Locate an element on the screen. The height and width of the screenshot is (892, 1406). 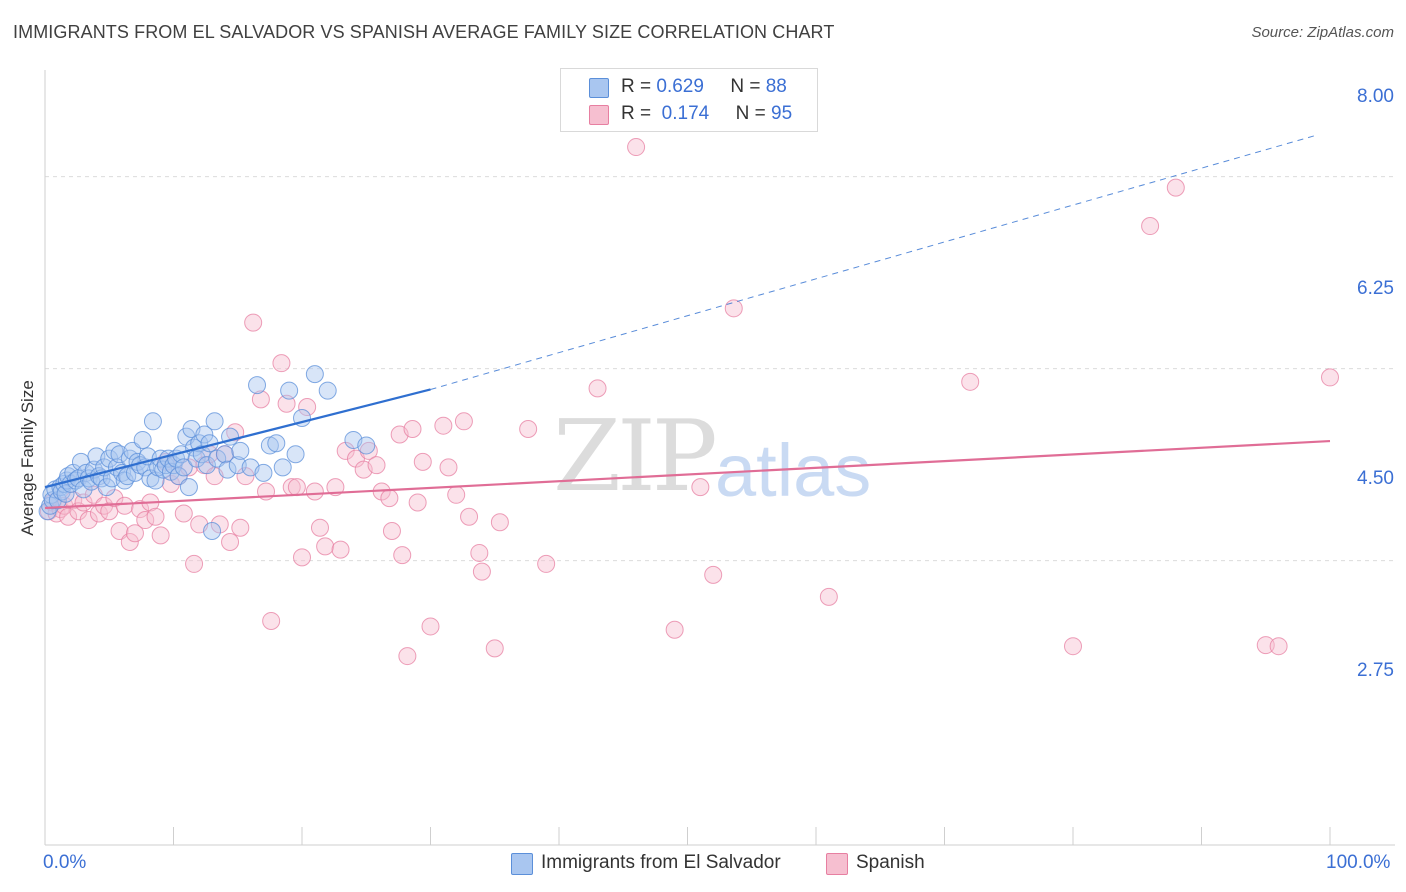
bottom-legend-label: Spanish is located at coordinates (890, 862).